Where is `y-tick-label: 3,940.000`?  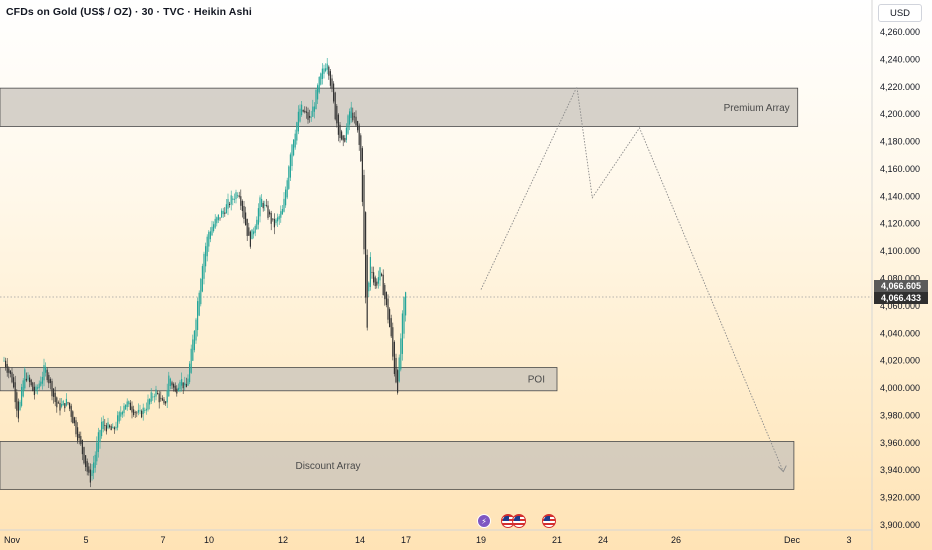 y-tick-label: 3,940.000 is located at coordinates (900, 470).